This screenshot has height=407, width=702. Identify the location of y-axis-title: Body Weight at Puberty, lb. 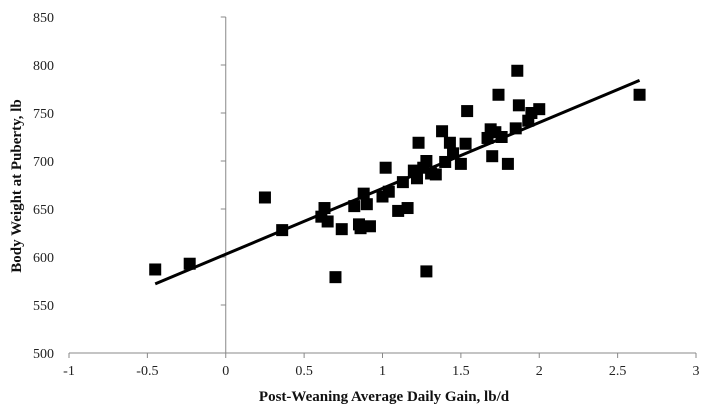
(17, 186).